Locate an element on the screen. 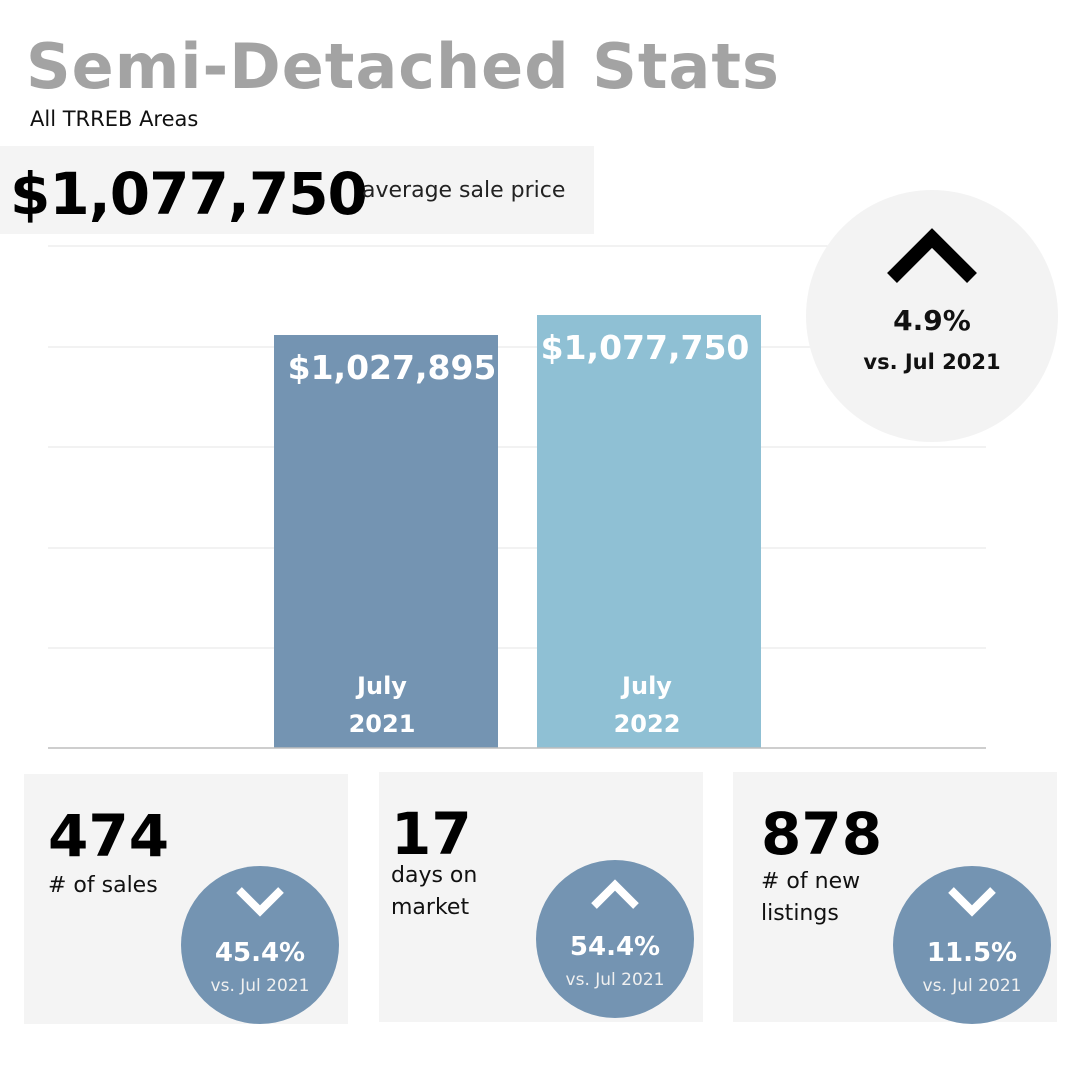  sales-label-line: # of sales is located at coordinates (103, 885).